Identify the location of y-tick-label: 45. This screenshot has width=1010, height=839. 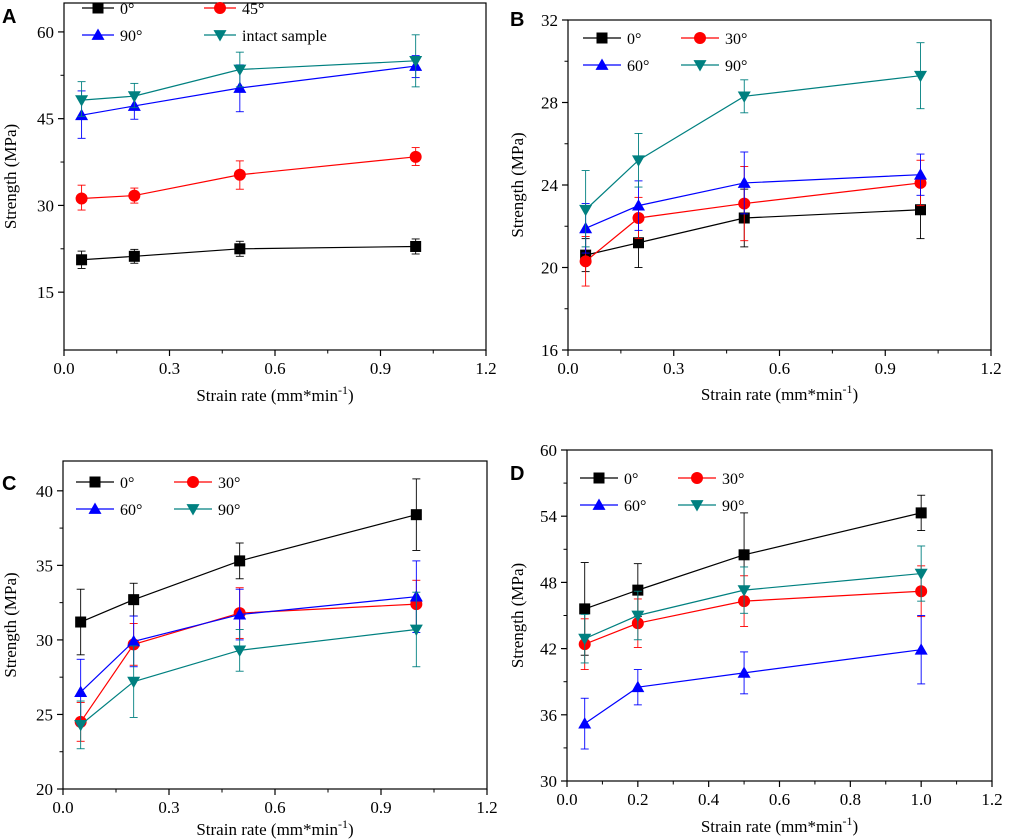
(45, 119).